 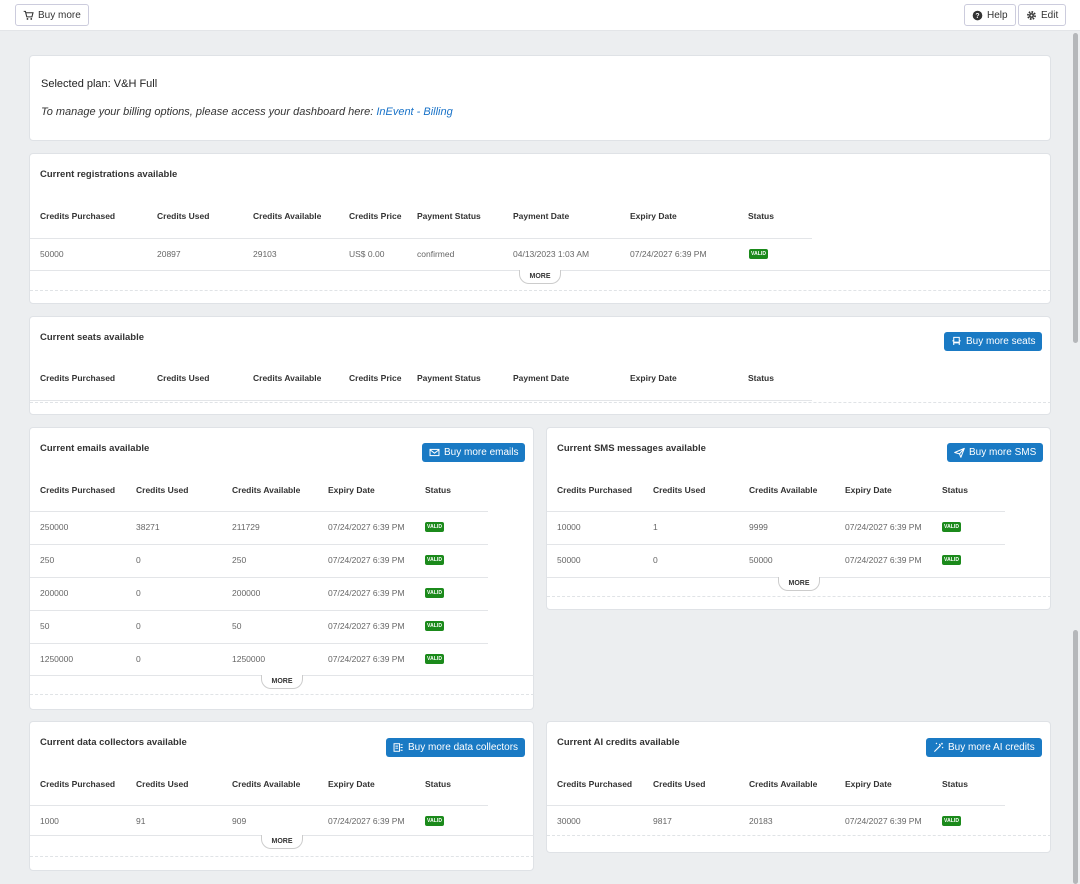 What do you see at coordinates (375, 378) in the screenshot?
I see `col-credits-price: Credits Price` at bounding box center [375, 378].